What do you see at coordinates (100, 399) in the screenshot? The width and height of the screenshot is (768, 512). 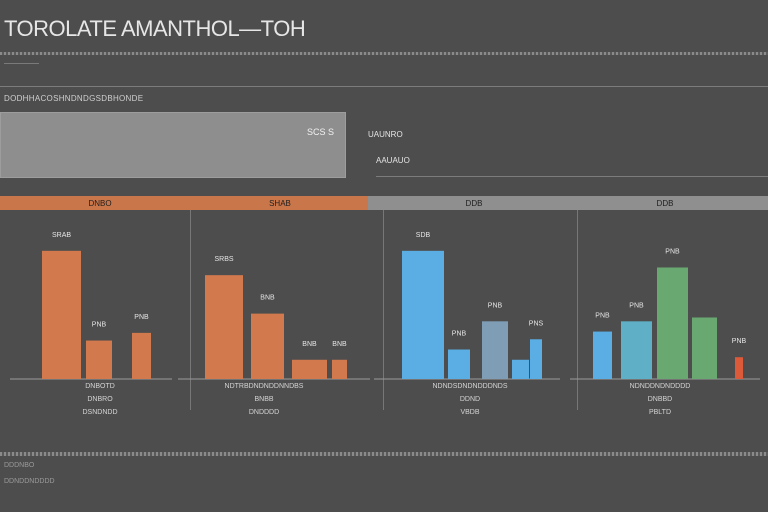 I see `chart-1-axis-label-2: DNBRO` at bounding box center [100, 399].